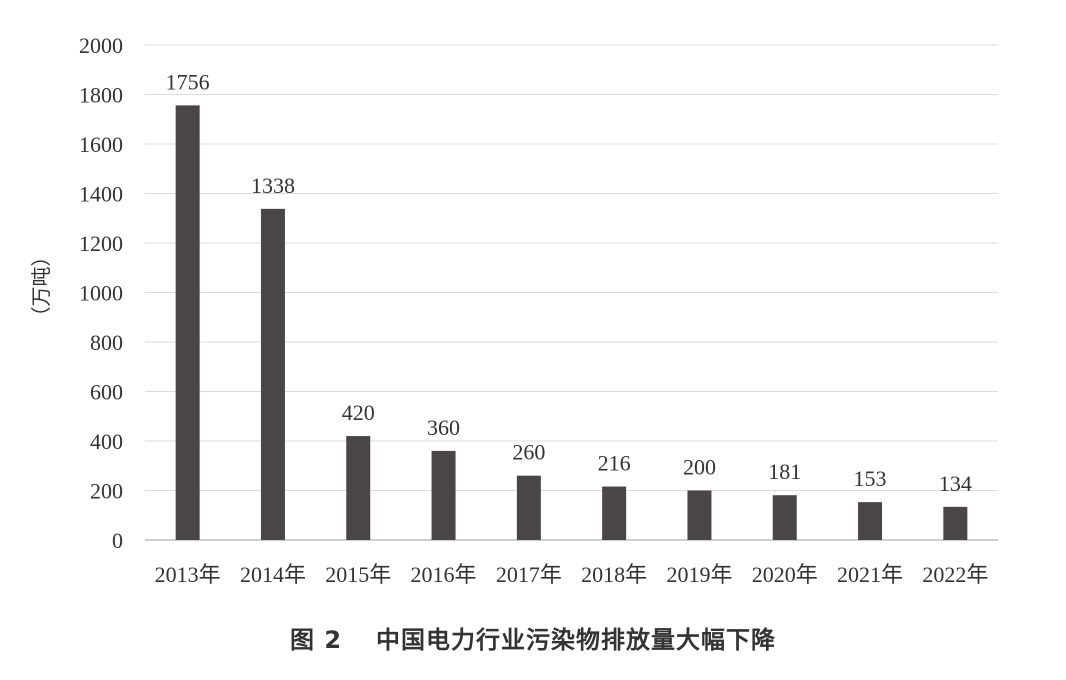 This screenshot has width=1066, height=680. Describe the element at coordinates (955, 483) in the screenshot. I see `data-label: 134` at that location.